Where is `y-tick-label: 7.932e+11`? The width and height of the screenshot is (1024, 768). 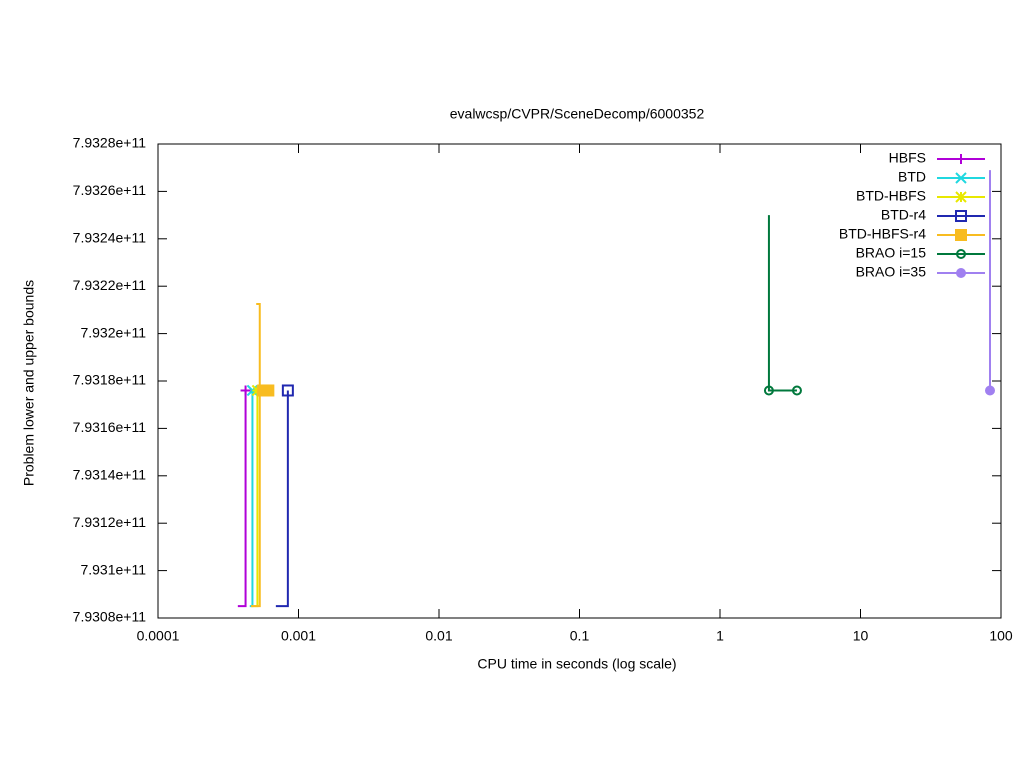 y-tick-label: 7.932e+11 is located at coordinates (113, 332).